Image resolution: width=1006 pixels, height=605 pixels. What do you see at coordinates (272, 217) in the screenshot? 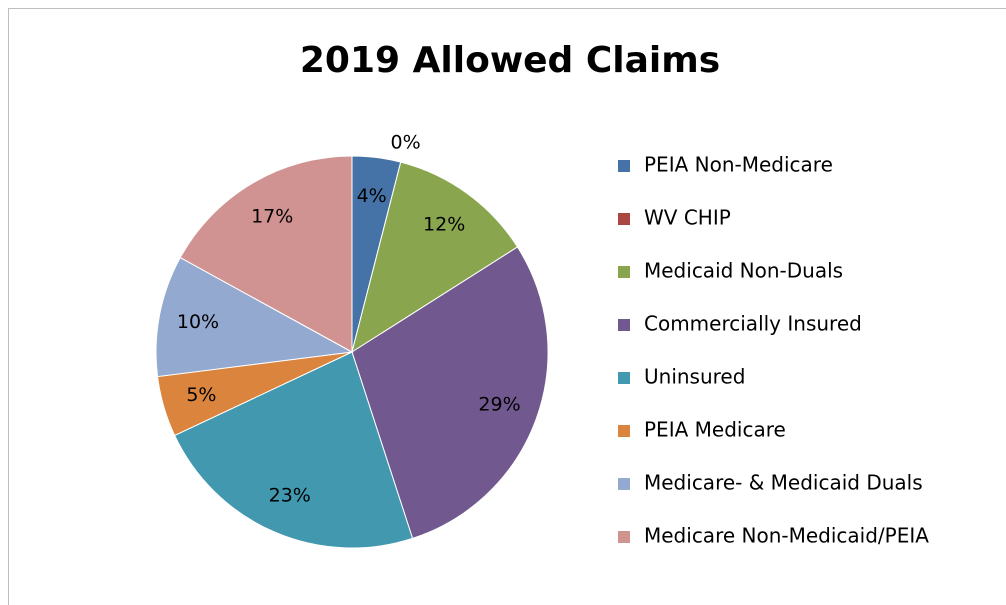
I see `data-label: 17%` at bounding box center [272, 217].